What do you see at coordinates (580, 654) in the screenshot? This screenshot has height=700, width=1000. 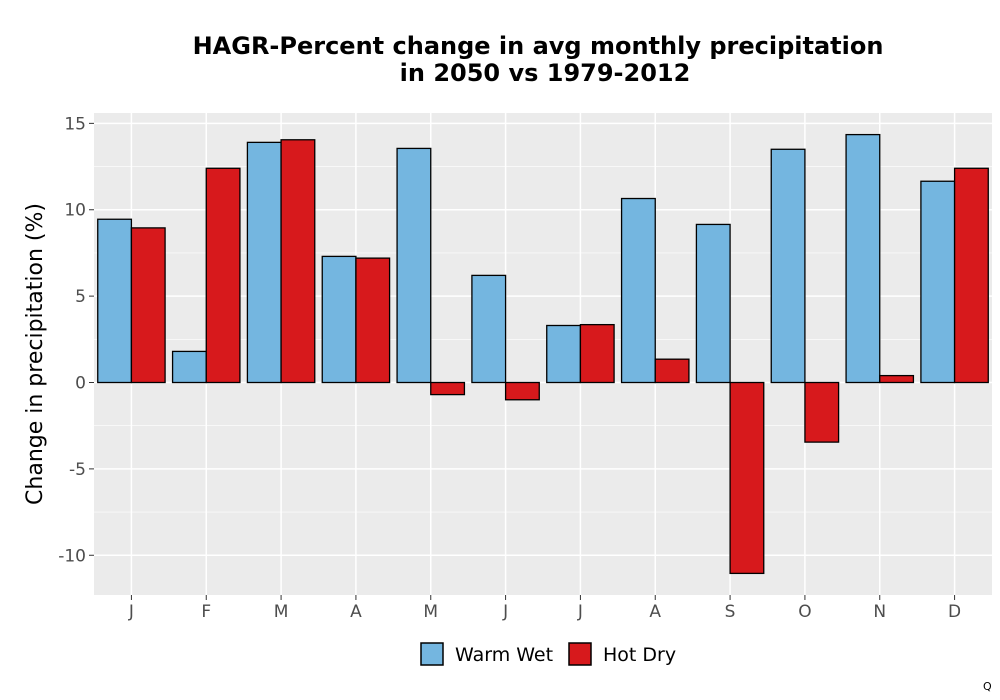 I see `legend-key-hot-dry` at bounding box center [580, 654].